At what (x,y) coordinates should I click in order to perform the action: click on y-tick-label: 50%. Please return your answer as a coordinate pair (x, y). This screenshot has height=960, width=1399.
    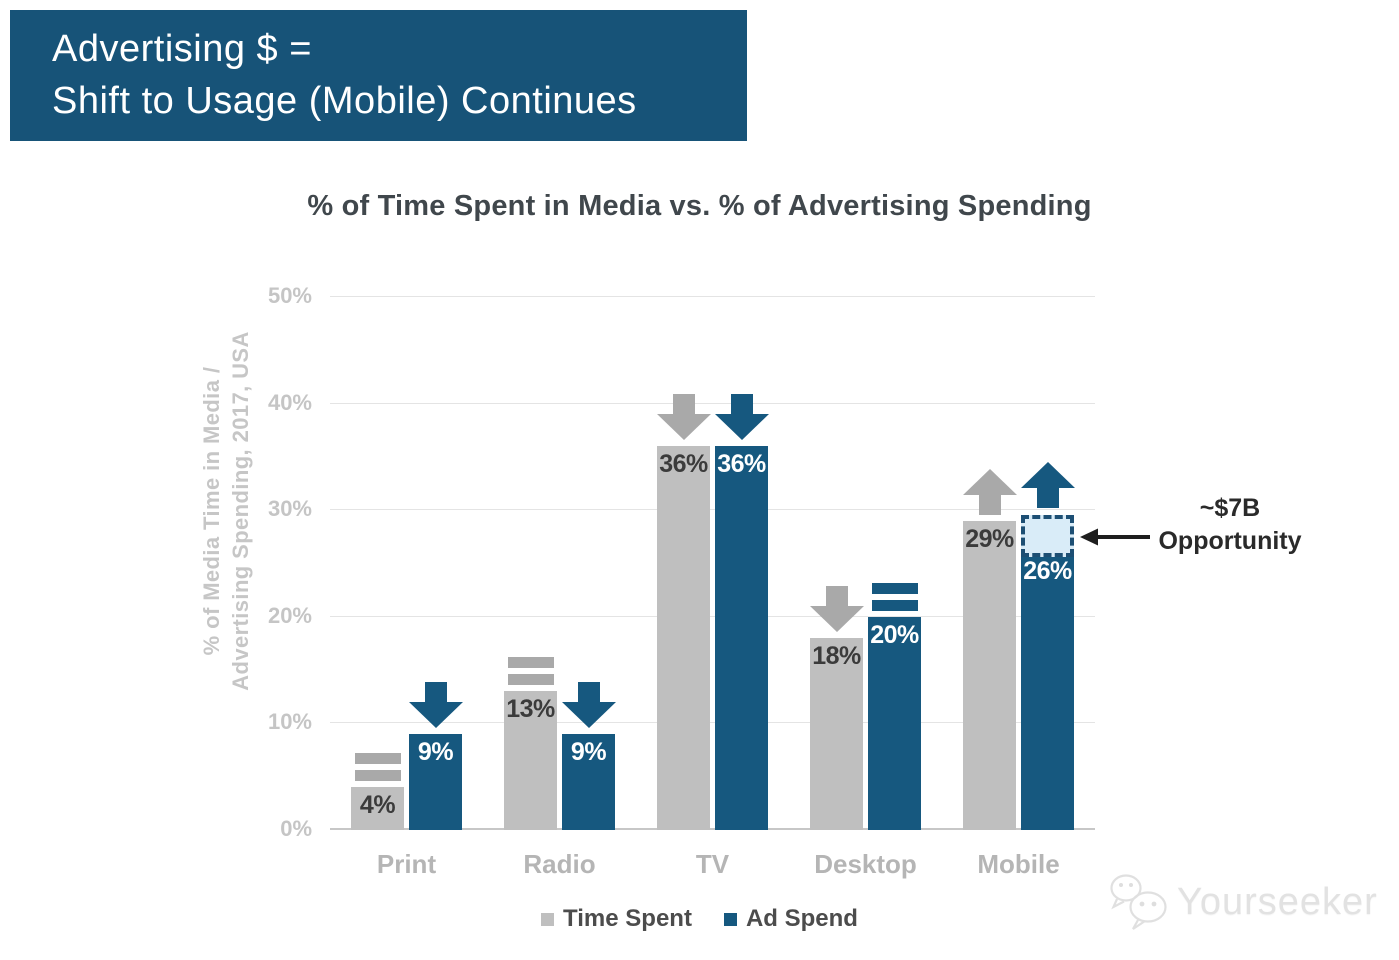
    Looking at the image, I should click on (289, 295).